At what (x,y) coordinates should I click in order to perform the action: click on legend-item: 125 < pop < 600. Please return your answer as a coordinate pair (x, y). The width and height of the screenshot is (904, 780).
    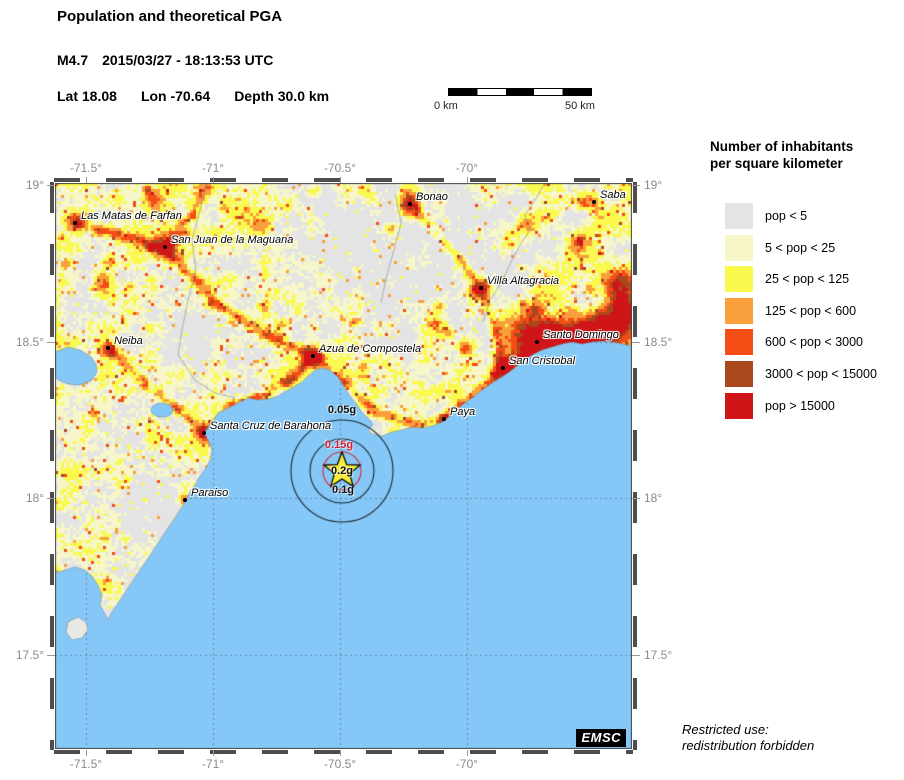
    Looking at the image, I should click on (807, 310).